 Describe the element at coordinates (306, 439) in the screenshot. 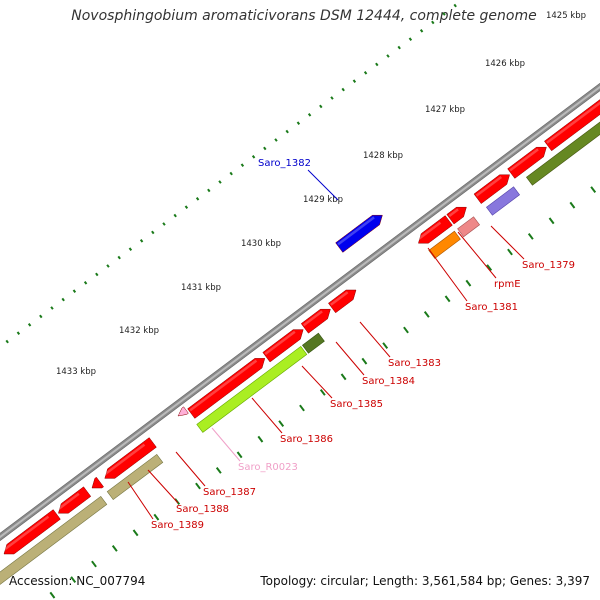

I see `feature-label: Saro_1386` at that location.